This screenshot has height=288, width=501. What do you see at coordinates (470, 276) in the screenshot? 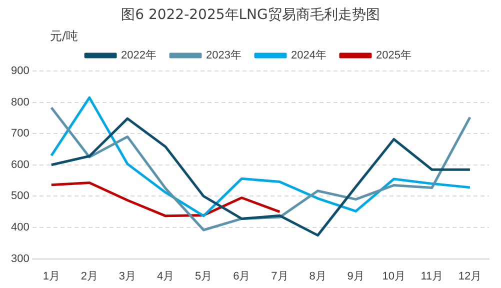
I see `x-tick-label: 12月` at bounding box center [470, 276].